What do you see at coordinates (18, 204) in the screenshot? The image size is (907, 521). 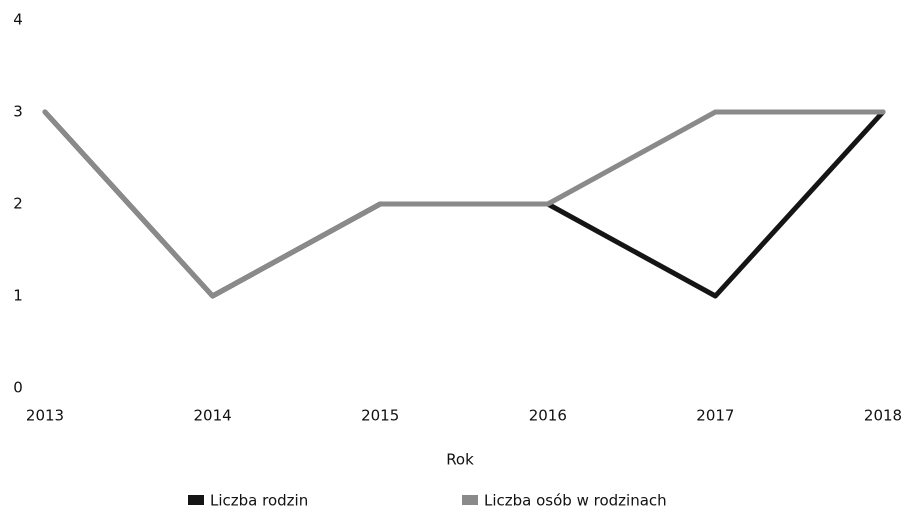 I see `y-tick-label: 2` at bounding box center [18, 204].